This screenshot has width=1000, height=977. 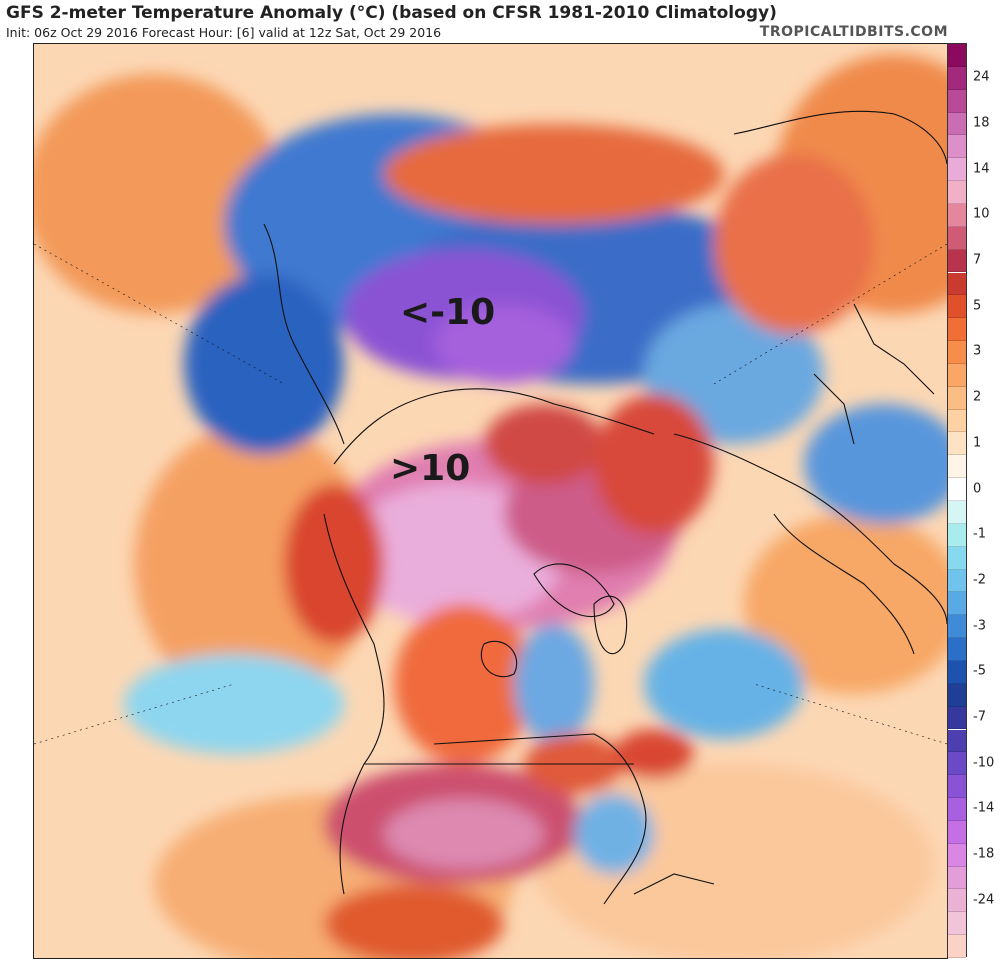 I want to click on colorbar-tick-label: 2, so click(x=977, y=397).